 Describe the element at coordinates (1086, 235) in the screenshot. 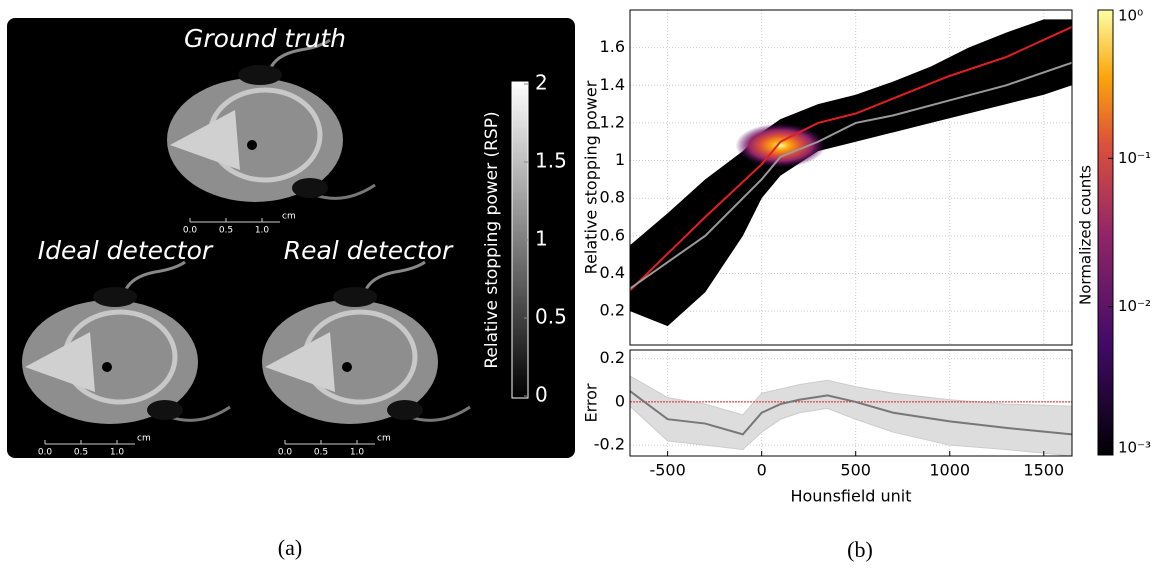

I see `colorbar-label: Normalized counts` at that location.